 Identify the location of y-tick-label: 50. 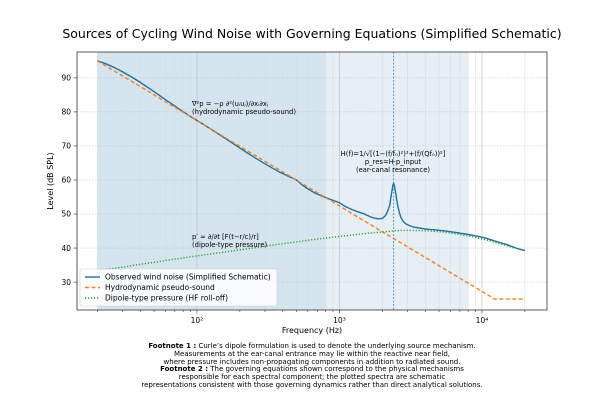
(66, 214).